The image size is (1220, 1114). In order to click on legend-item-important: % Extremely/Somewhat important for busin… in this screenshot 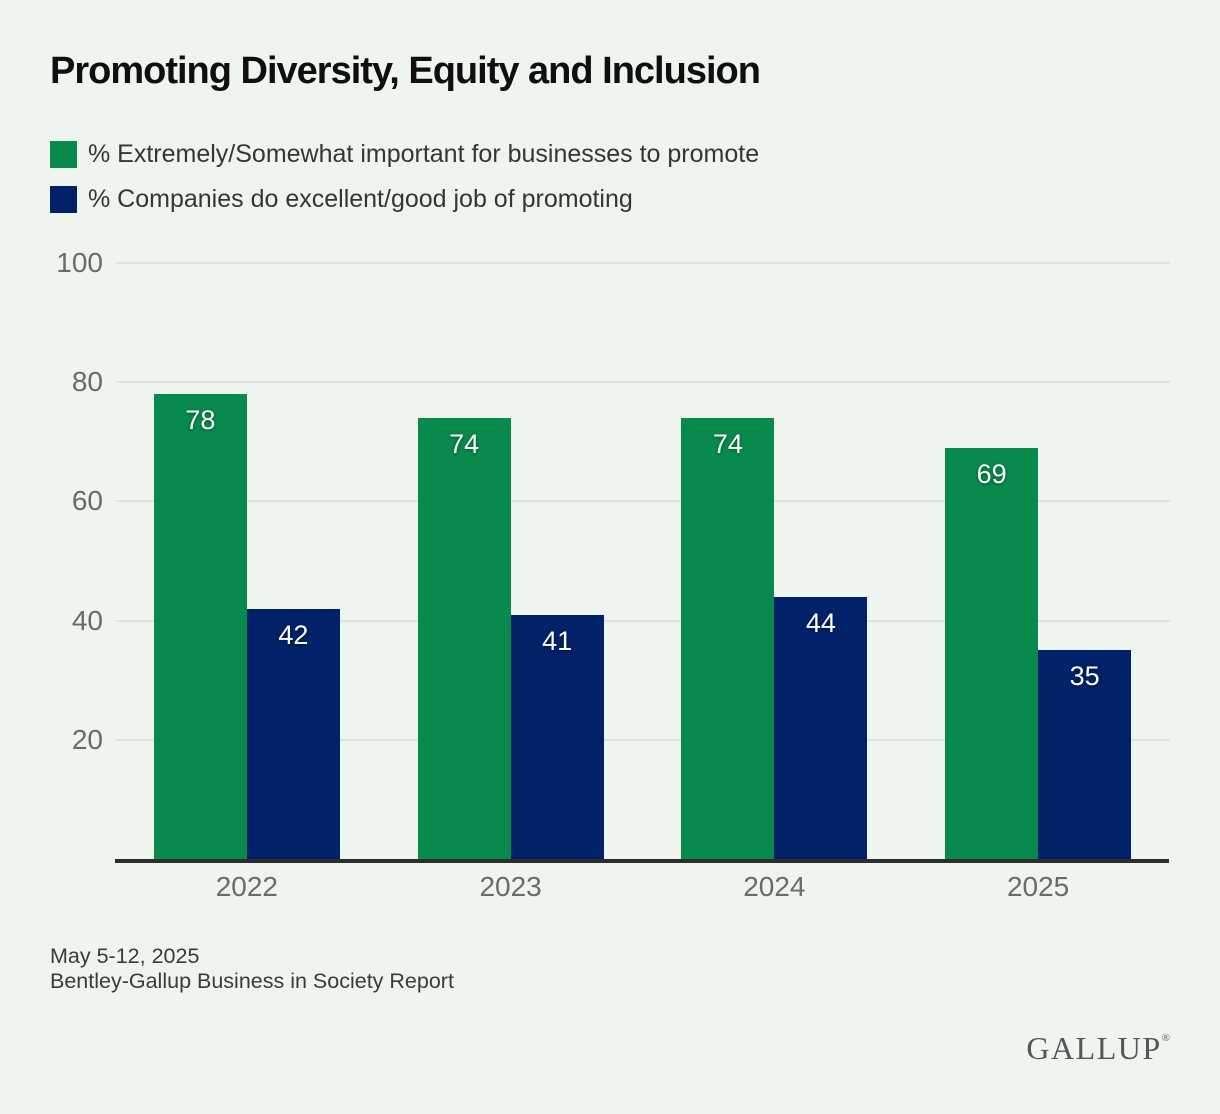, I will do `click(404, 154)`.